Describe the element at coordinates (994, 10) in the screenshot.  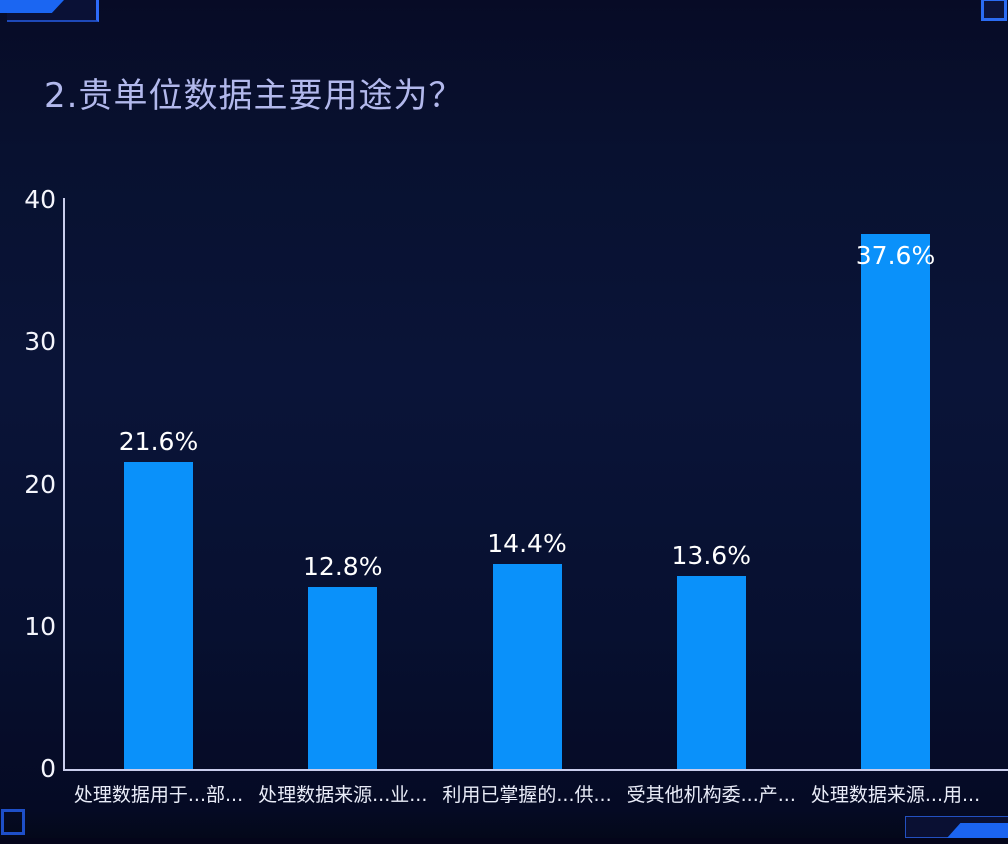
I see `decor-top-right-square` at that location.